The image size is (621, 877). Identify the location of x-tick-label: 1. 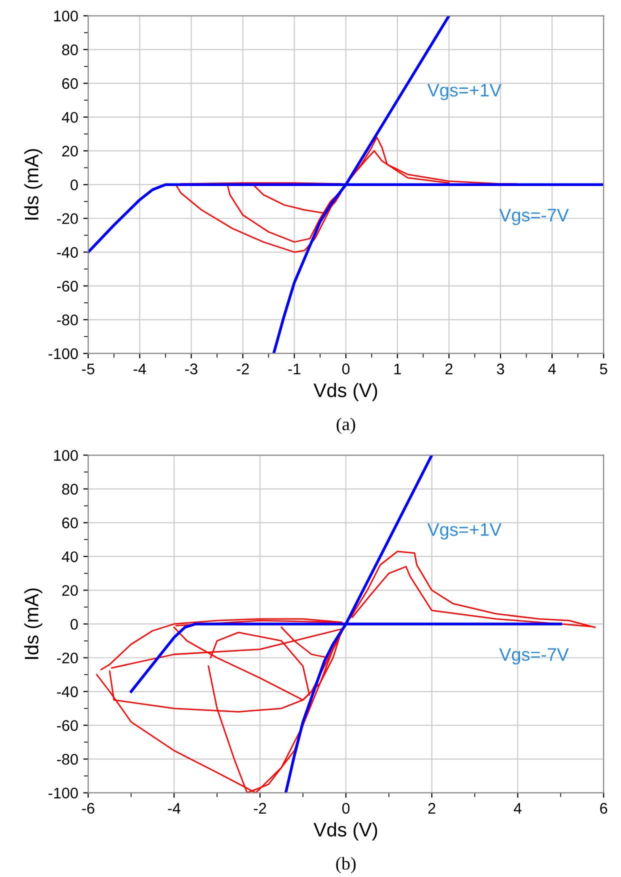
(397, 369).